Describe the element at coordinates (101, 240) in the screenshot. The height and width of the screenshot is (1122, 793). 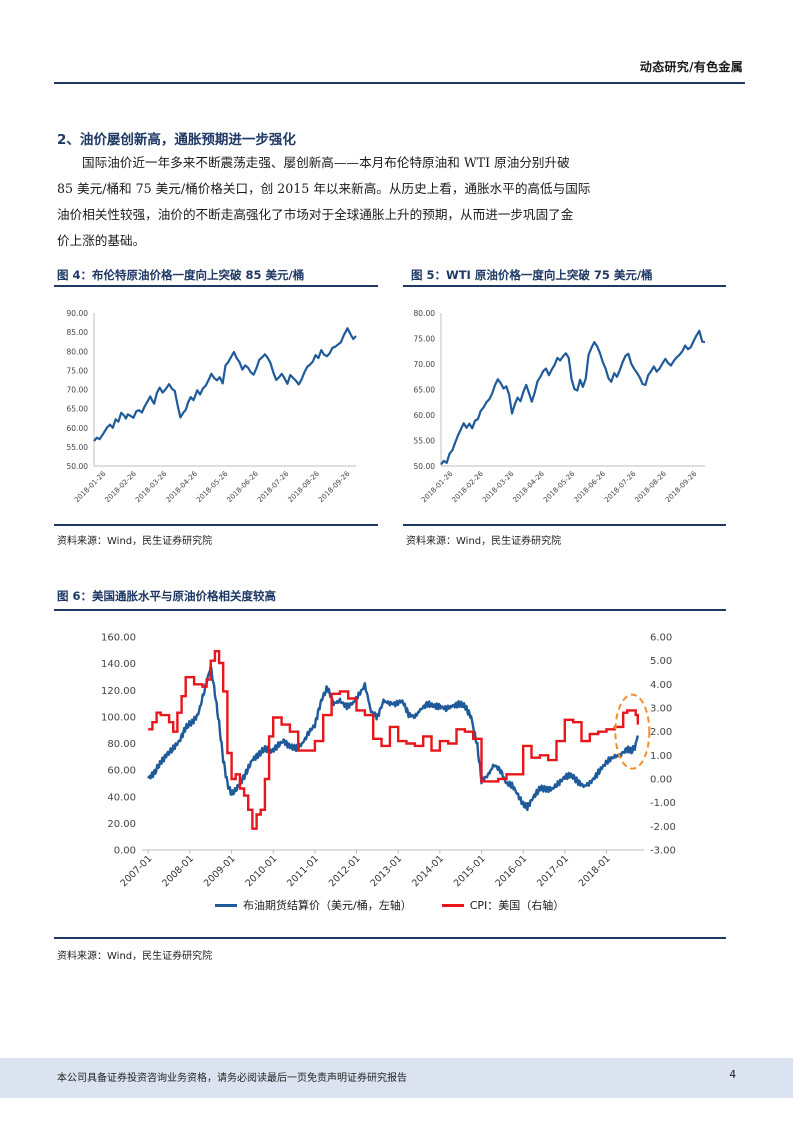
I see `paragraph-line: 价上涨的基础。` at that location.